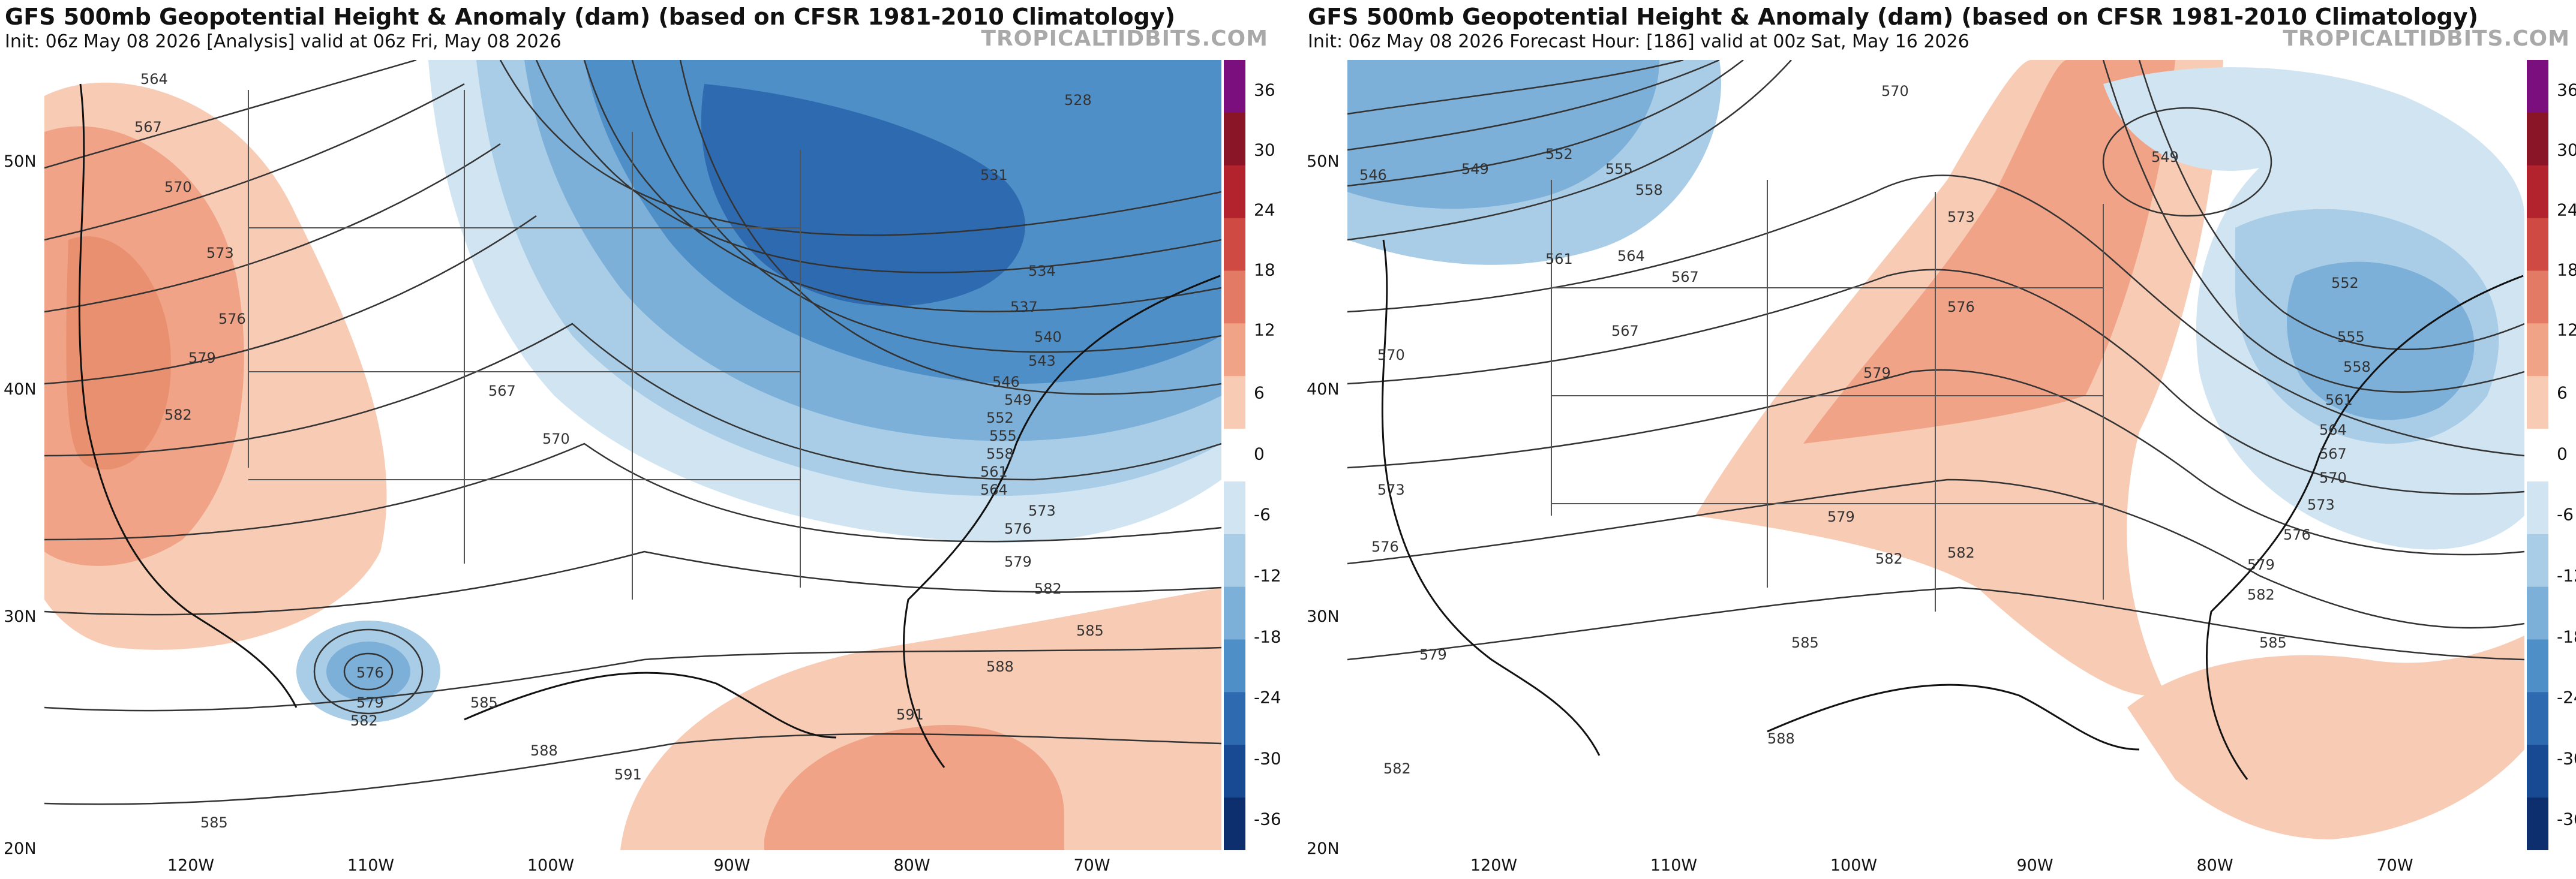 This screenshot has width=2576, height=879. What do you see at coordinates (914, 787) in the screenshot?
I see `anomaly-positive-gulf-core` at bounding box center [914, 787].